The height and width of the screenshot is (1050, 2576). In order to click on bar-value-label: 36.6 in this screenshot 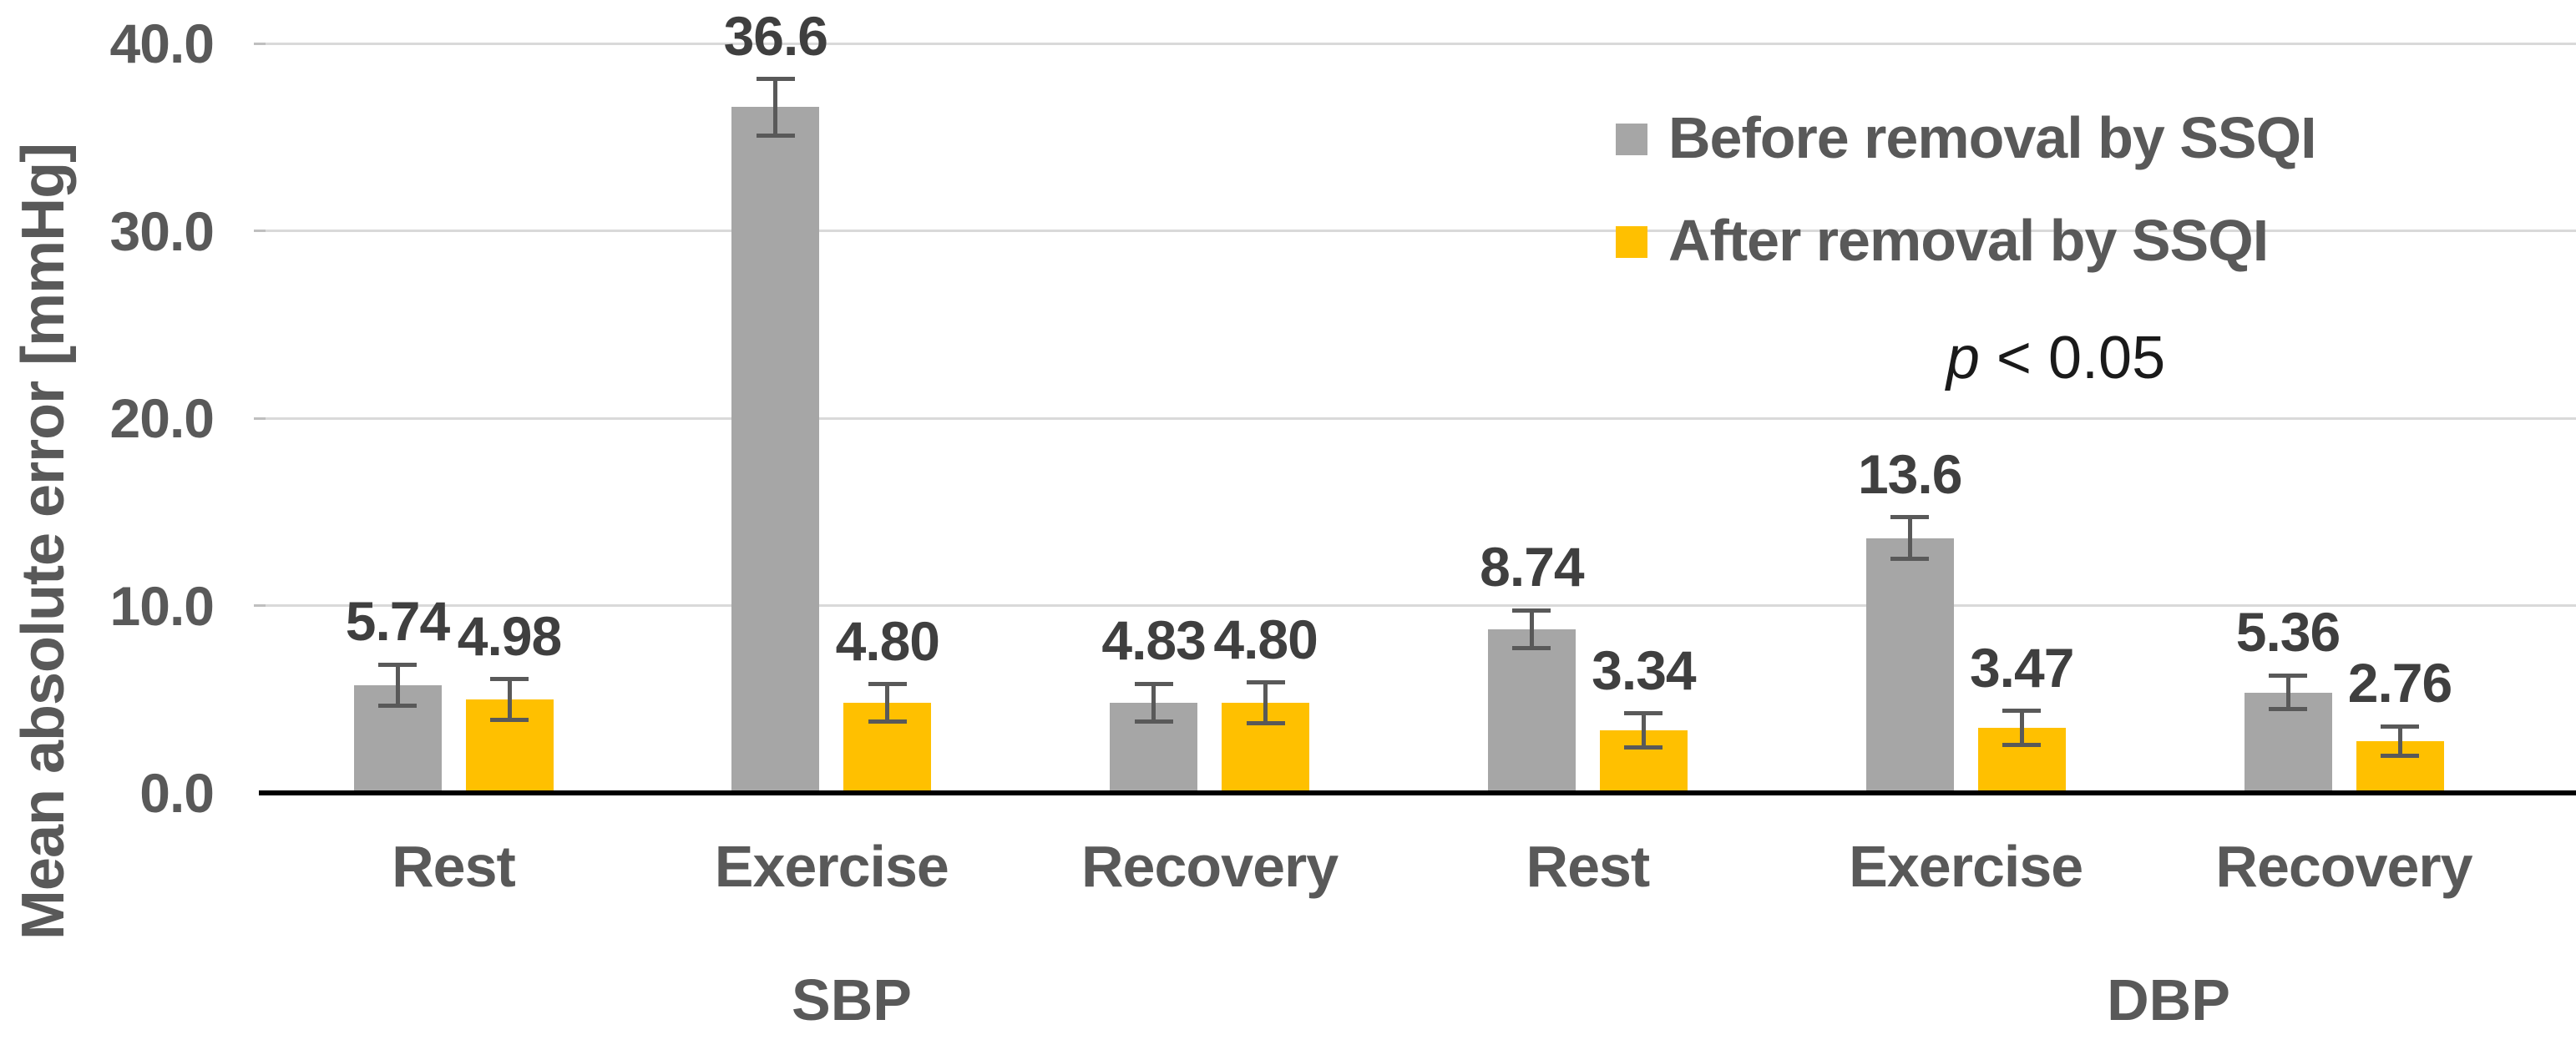, I will do `click(776, 35)`.